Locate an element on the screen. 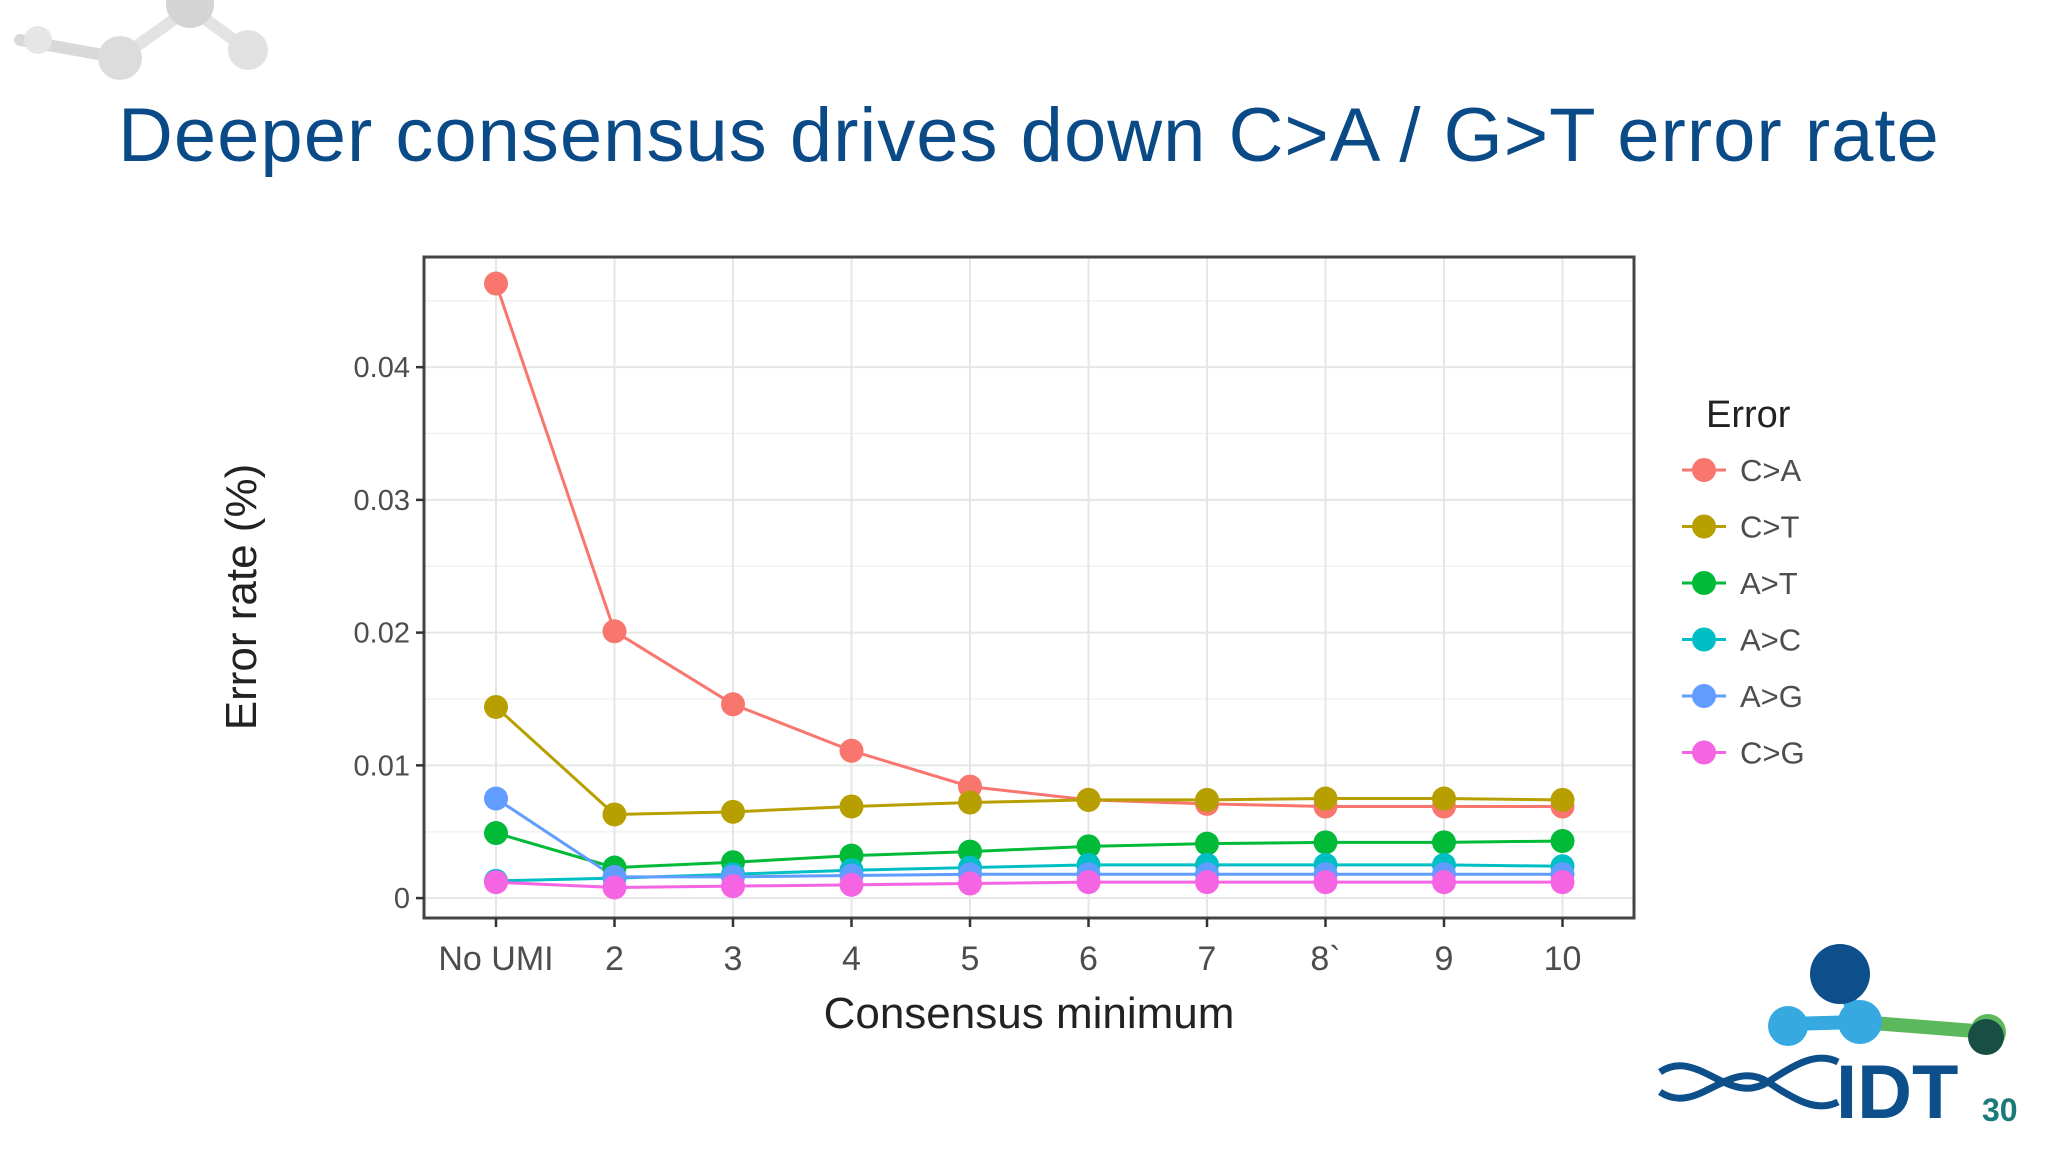 The height and width of the screenshot is (1152, 2048). molecule-decoration is located at coordinates (141, 40).